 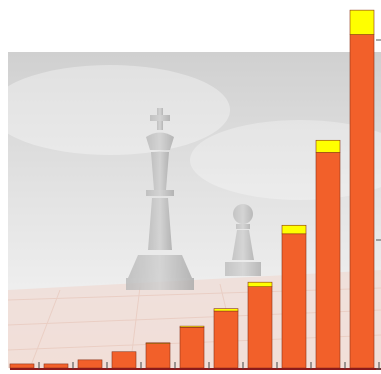 I want to click on bar-11-base, so click(x=362, y=201).